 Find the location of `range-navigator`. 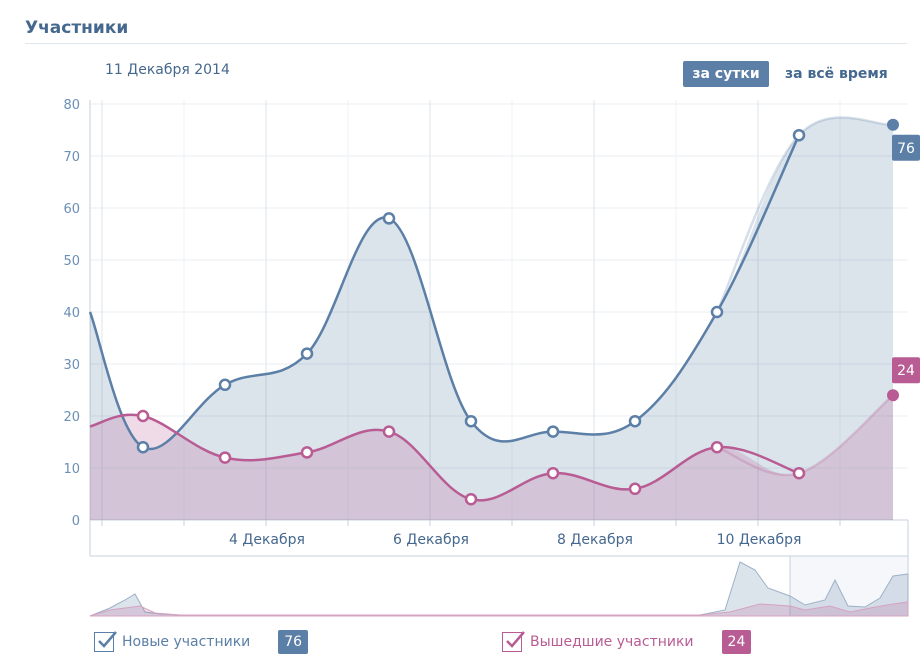

range-navigator is located at coordinates (499, 586).